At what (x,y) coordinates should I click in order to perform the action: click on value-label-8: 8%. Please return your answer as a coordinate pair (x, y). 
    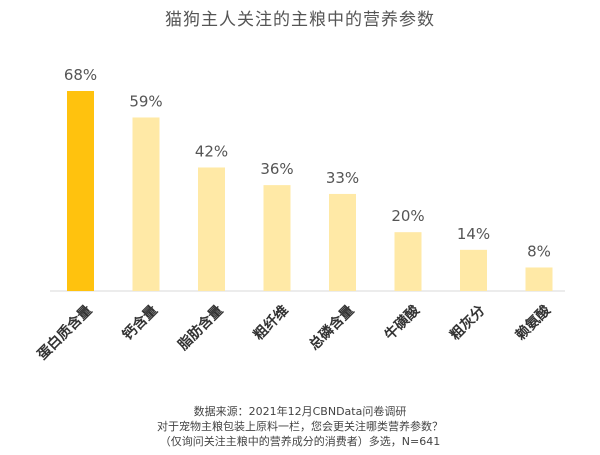
    Looking at the image, I should click on (539, 251).